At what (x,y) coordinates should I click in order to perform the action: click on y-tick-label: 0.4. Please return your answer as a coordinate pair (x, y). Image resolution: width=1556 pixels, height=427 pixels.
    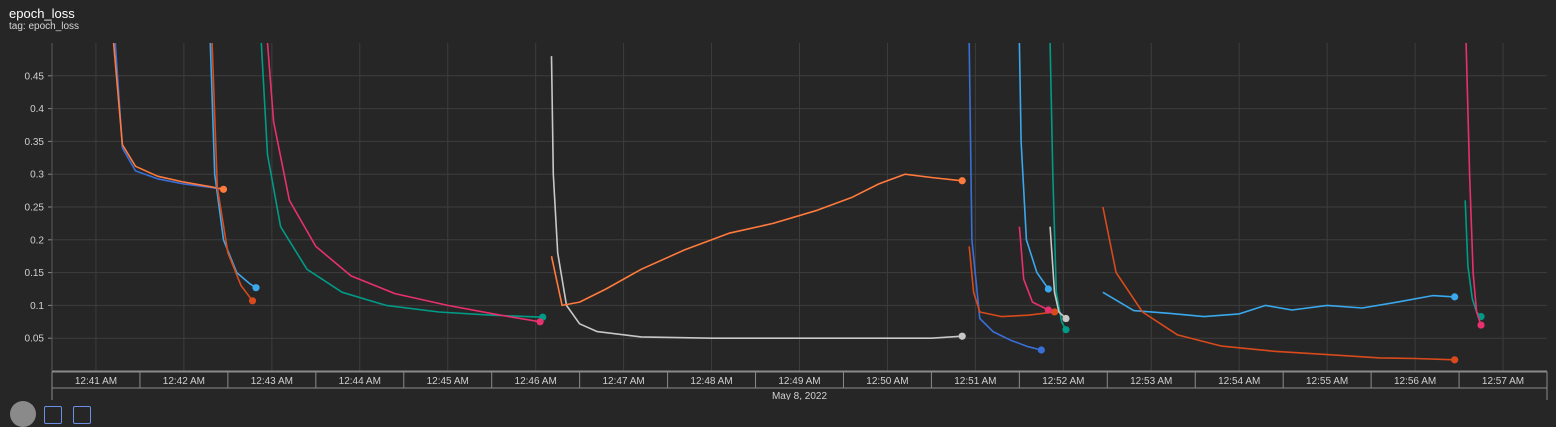
    Looking at the image, I should click on (37, 109).